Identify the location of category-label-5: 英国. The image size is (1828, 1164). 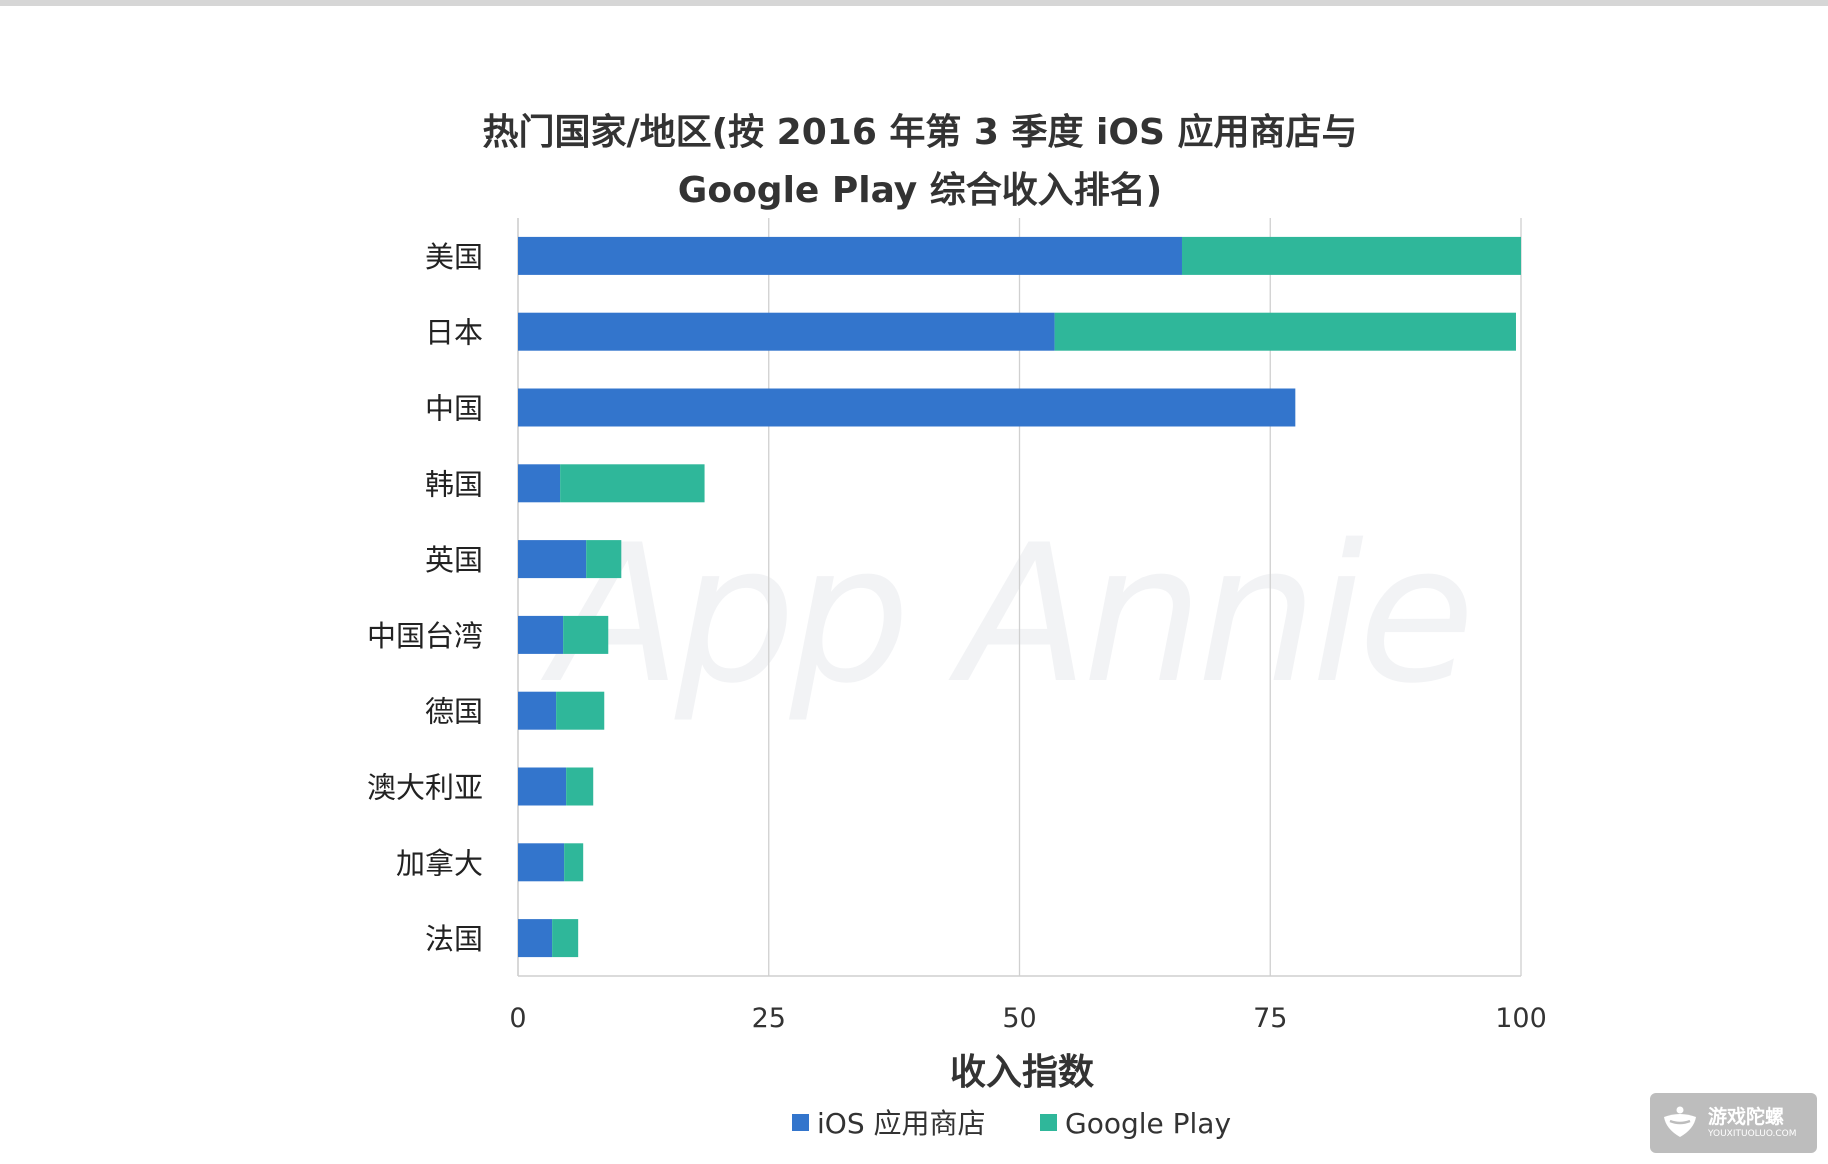
(454, 560).